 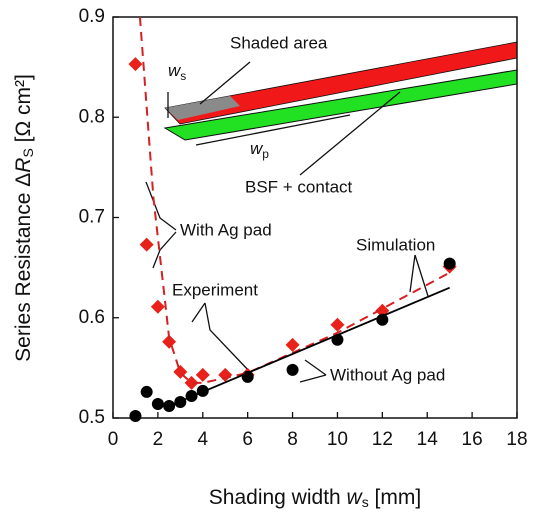 What do you see at coordinates (247, 439) in the screenshot?
I see `x-tick-label: 6` at bounding box center [247, 439].